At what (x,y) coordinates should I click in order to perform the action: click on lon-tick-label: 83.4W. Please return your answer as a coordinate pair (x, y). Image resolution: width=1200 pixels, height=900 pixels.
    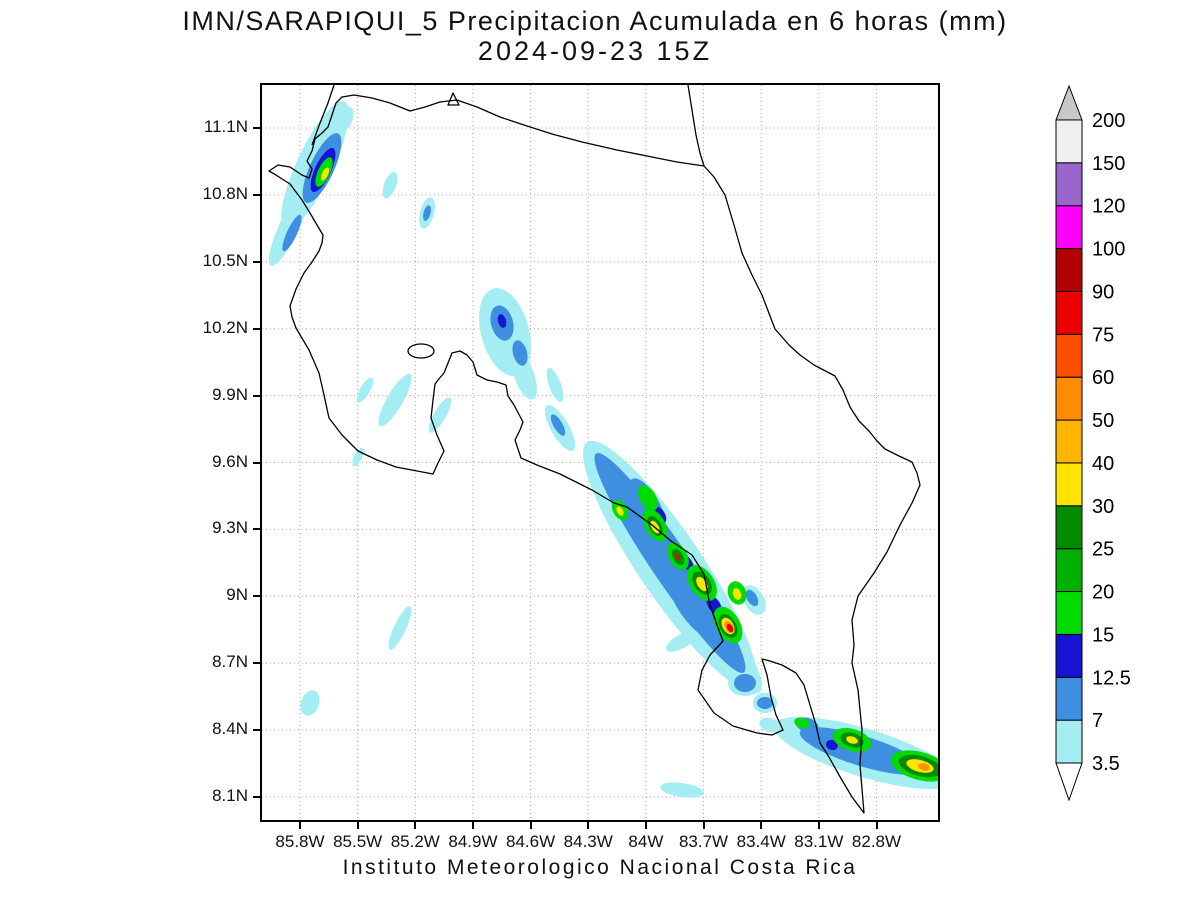
    Looking at the image, I should click on (761, 841).